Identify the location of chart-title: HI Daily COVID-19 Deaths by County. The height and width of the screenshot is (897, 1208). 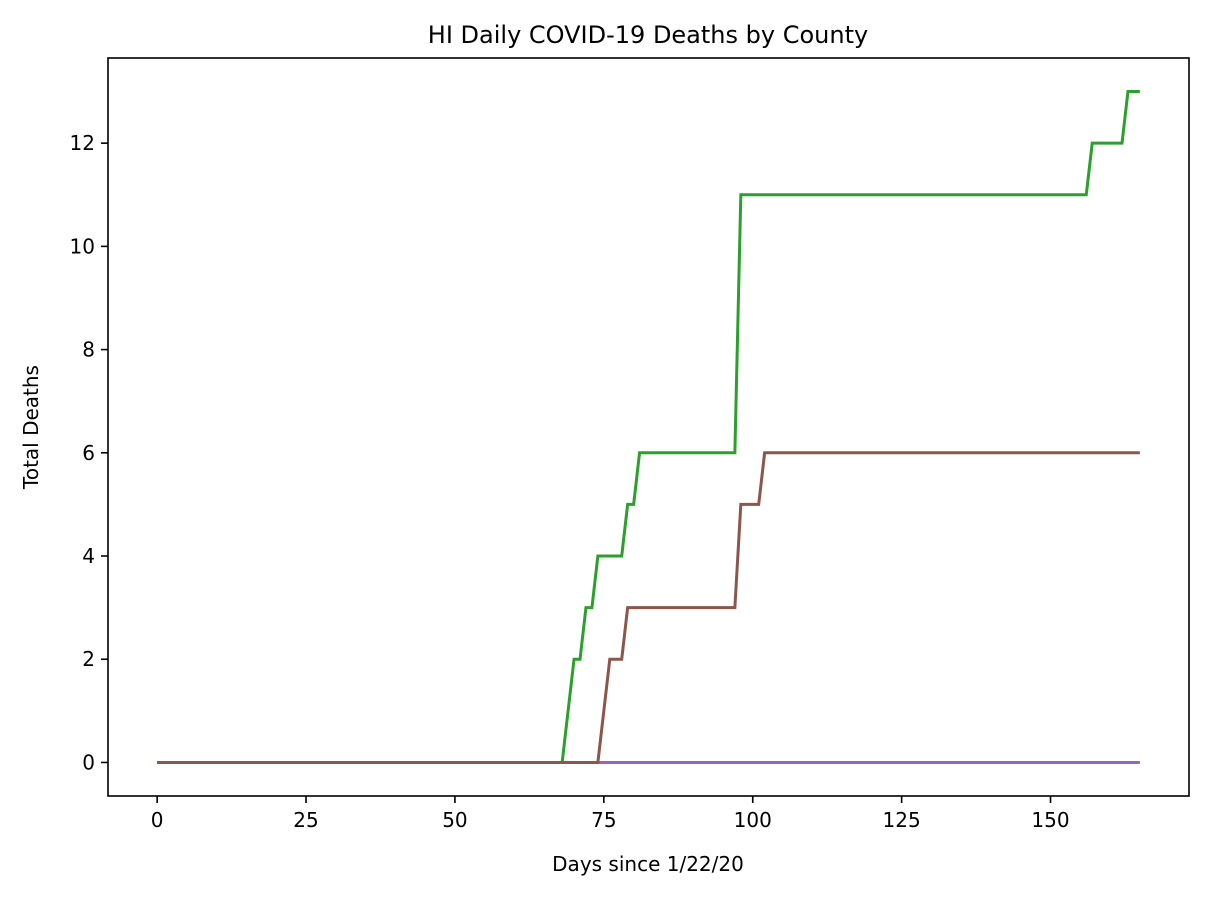
(648, 35).